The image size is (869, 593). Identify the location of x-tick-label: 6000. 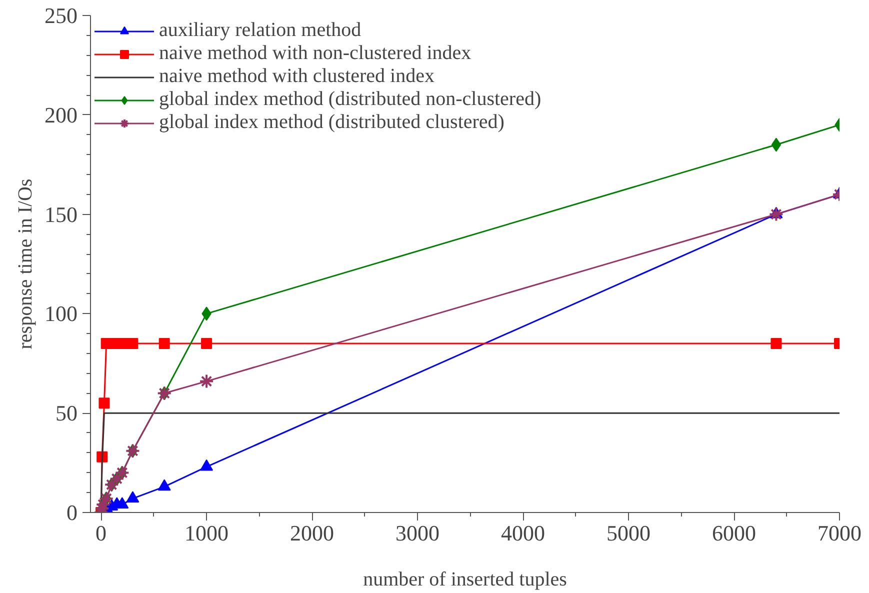
(734, 533).